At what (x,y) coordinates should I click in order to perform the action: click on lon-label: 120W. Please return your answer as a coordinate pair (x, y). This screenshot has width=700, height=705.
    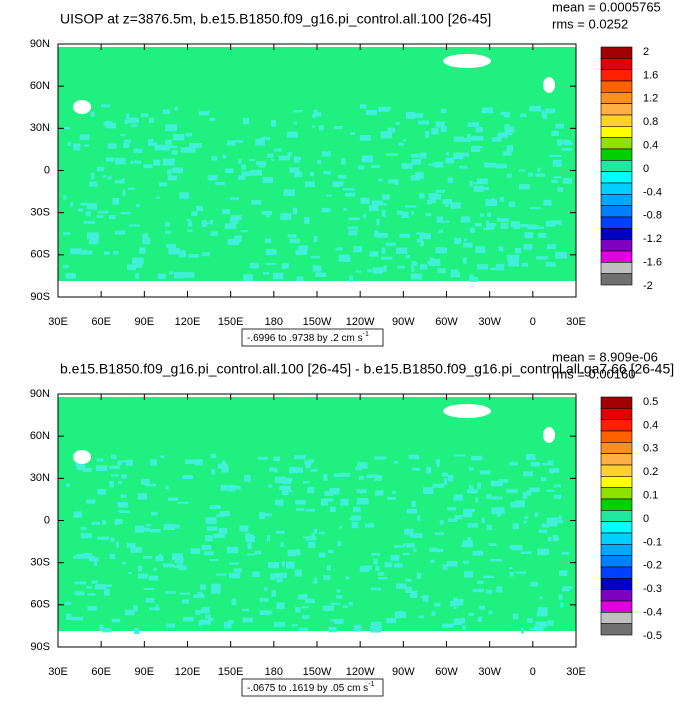
    Looking at the image, I should click on (360, 322).